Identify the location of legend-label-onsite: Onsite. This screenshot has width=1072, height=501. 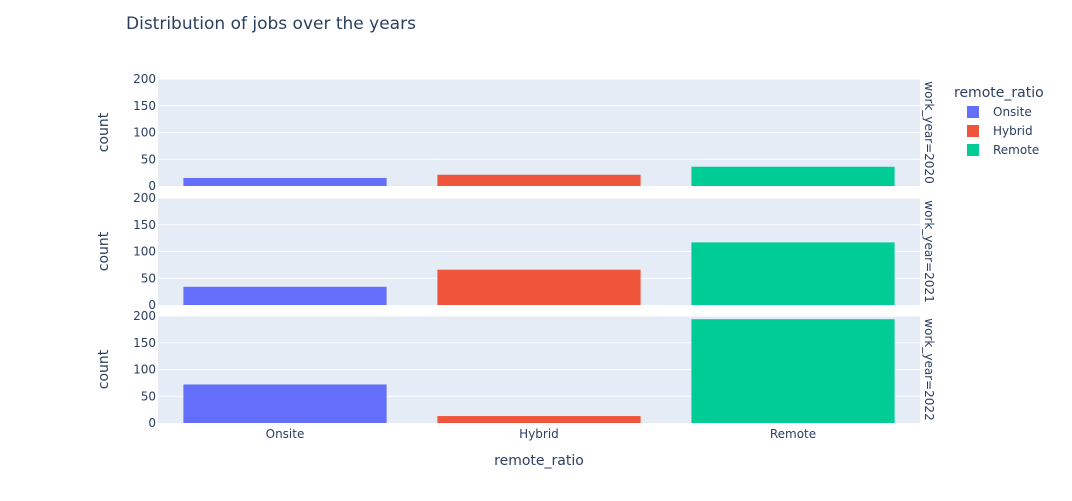
(1012, 112).